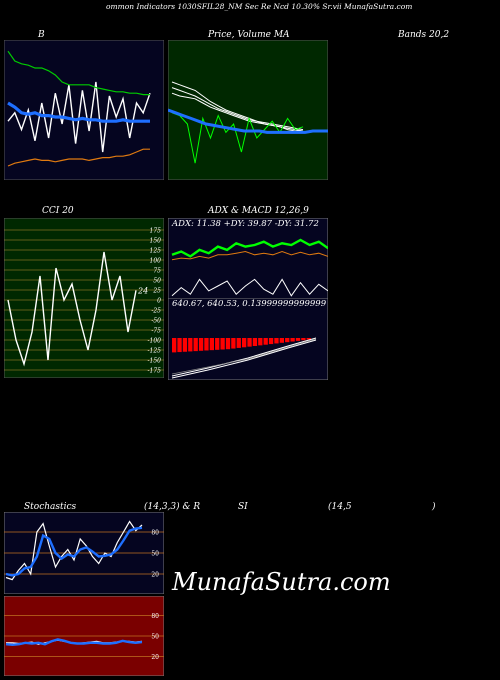  I want to click on rsi-params: (14,5, so click(340, 507).